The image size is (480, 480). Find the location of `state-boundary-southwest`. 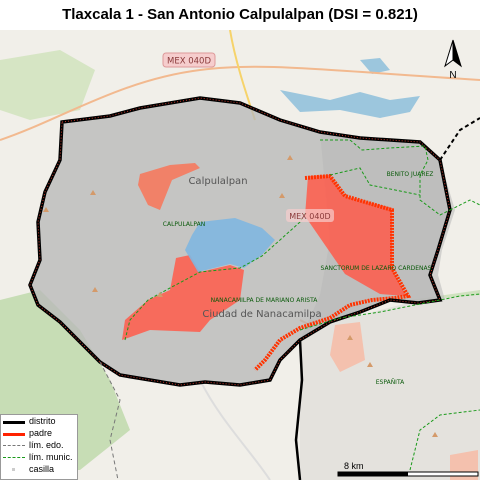

state-boundary-southwest is located at coordinates (110, 420).